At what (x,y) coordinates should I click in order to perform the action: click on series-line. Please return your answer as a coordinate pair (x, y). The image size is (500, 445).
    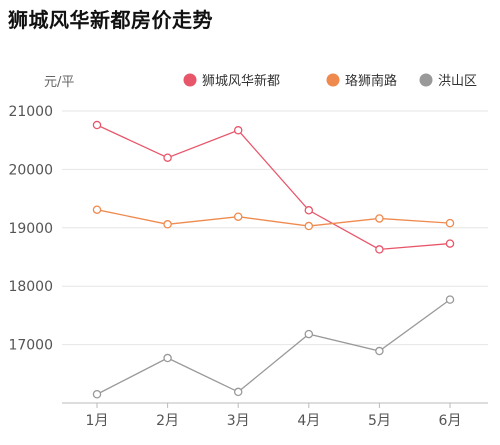
    Looking at the image, I should click on (273, 218).